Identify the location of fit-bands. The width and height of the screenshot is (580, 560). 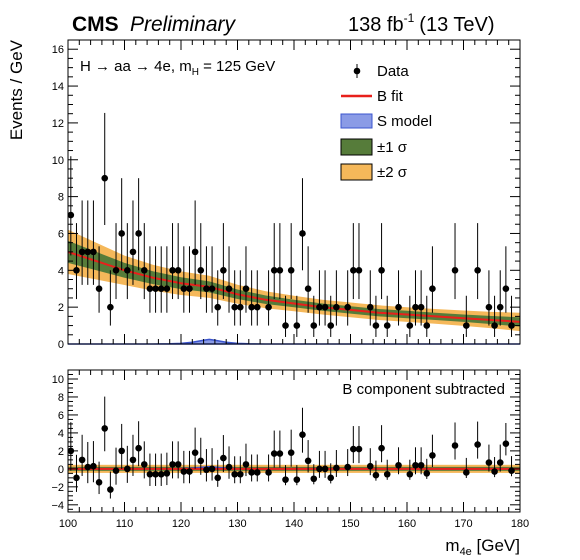
(294, 280).